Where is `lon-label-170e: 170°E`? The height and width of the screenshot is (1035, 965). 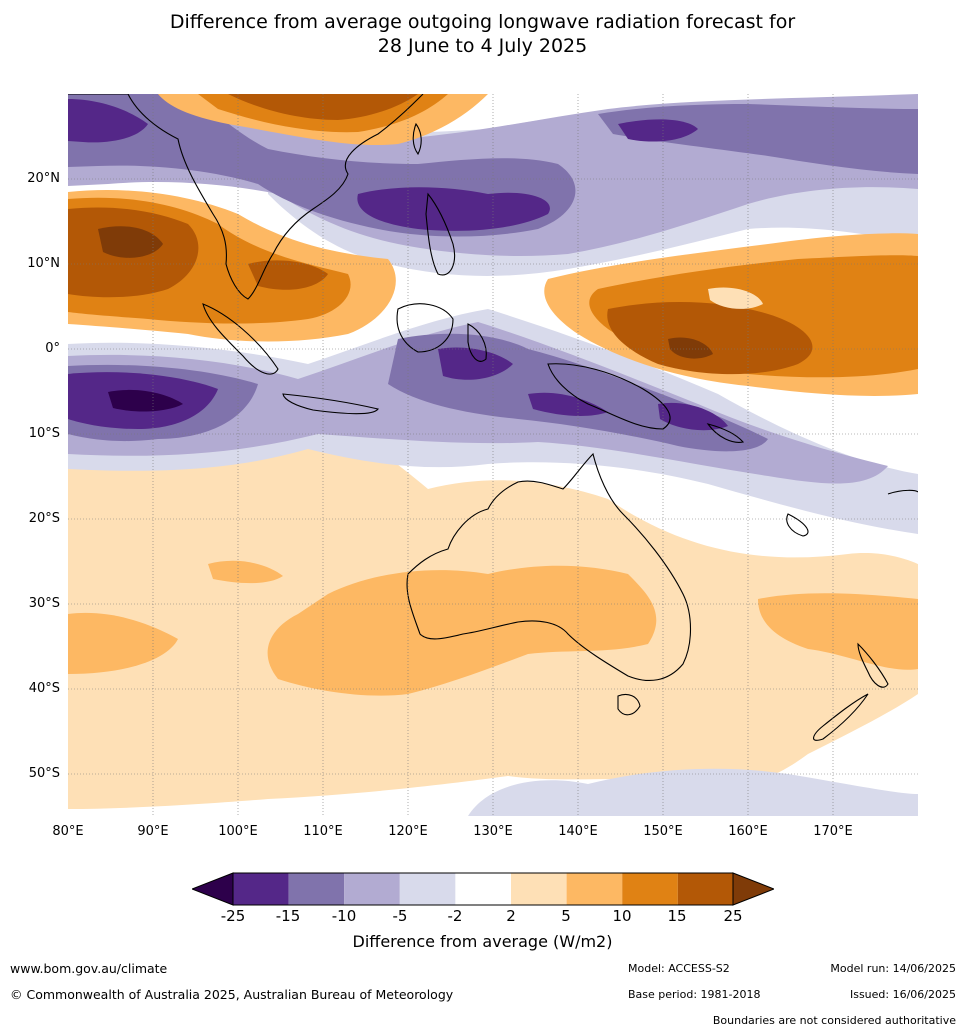 lon-label-170e: 170°E is located at coordinates (833, 831).